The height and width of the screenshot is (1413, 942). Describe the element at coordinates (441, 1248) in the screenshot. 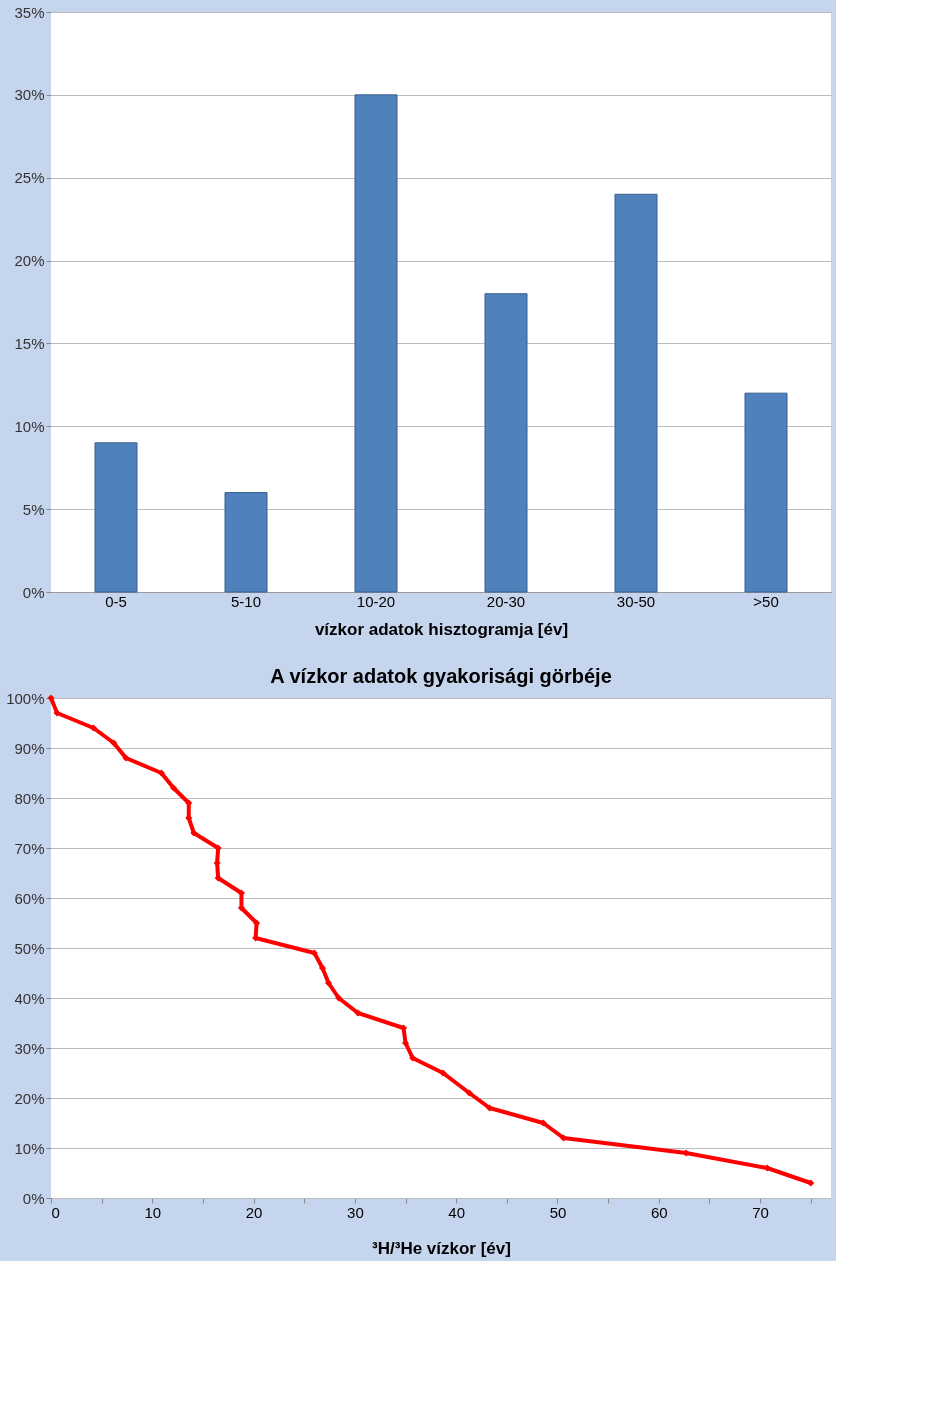

I see `x-axis-title: ³H/³He vízkor [év]` at that location.